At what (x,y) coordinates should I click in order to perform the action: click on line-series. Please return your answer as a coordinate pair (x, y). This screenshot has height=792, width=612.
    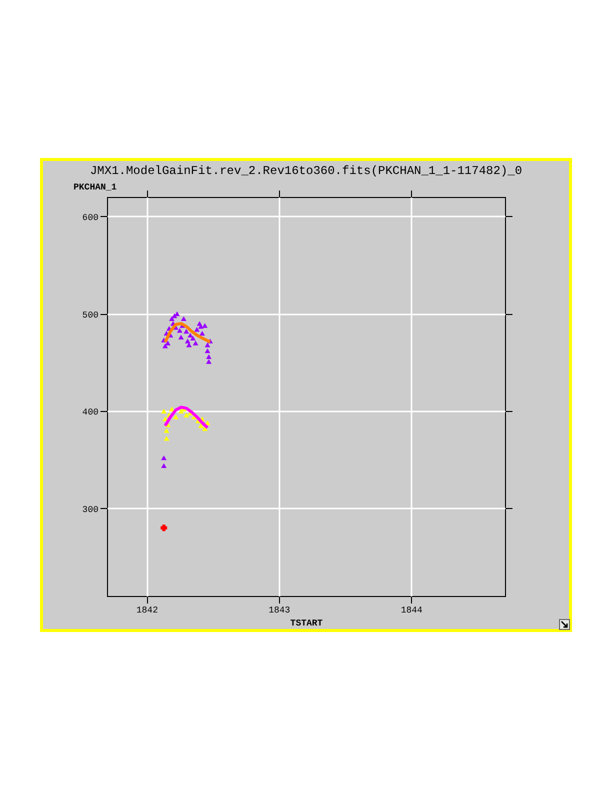
    Looking at the image, I should click on (186, 418).